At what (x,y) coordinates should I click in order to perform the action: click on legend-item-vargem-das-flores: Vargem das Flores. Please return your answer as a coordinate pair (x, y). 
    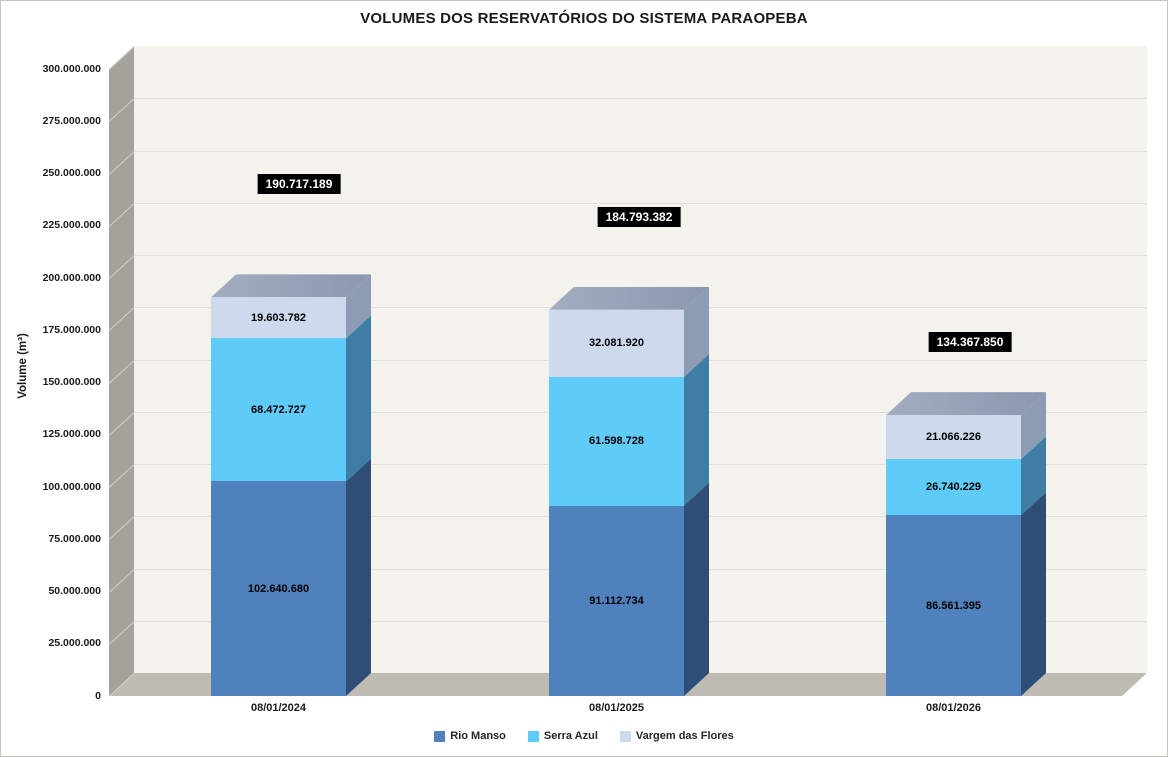
    Looking at the image, I should click on (676, 736).